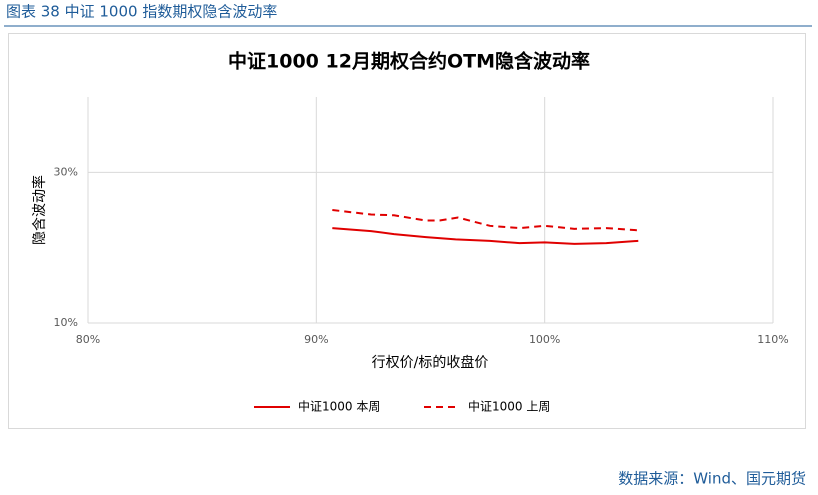 This screenshot has height=495, width=818. I want to click on caption: 图表 38 中证 1000 指数期权隐含波动率, so click(141, 12).